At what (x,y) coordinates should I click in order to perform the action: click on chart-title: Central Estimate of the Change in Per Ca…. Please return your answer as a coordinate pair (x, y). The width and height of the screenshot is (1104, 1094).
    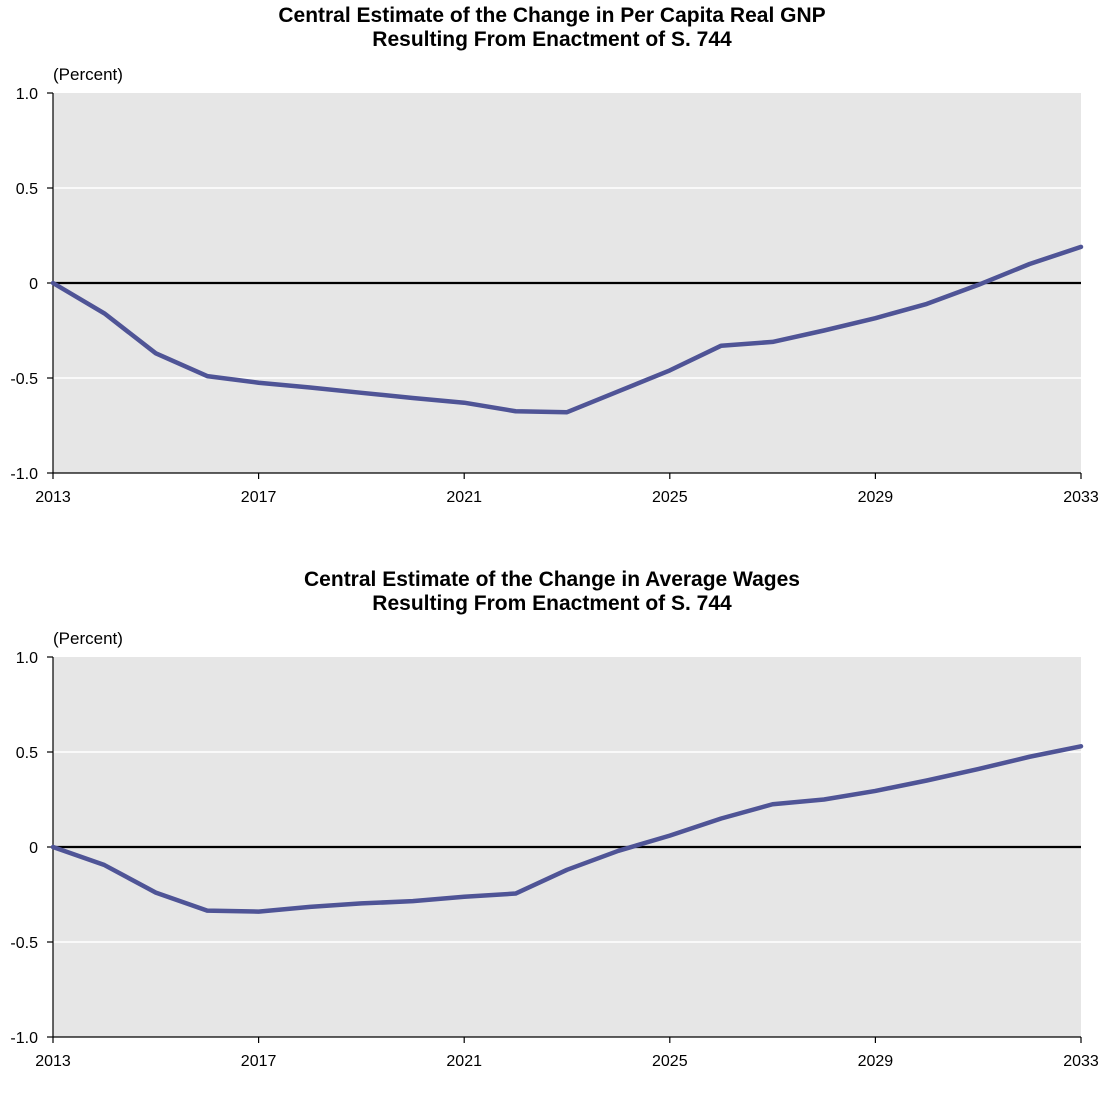
    Looking at the image, I should click on (552, 28).